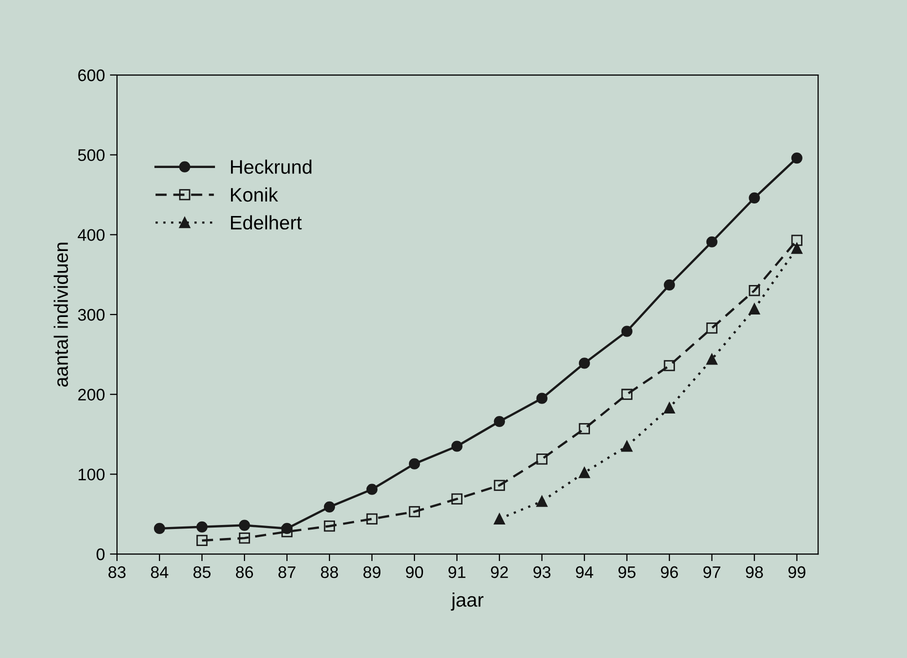 This screenshot has width=907, height=658. What do you see at coordinates (371, 572) in the screenshot?
I see `x-tick-label: 89` at bounding box center [371, 572].